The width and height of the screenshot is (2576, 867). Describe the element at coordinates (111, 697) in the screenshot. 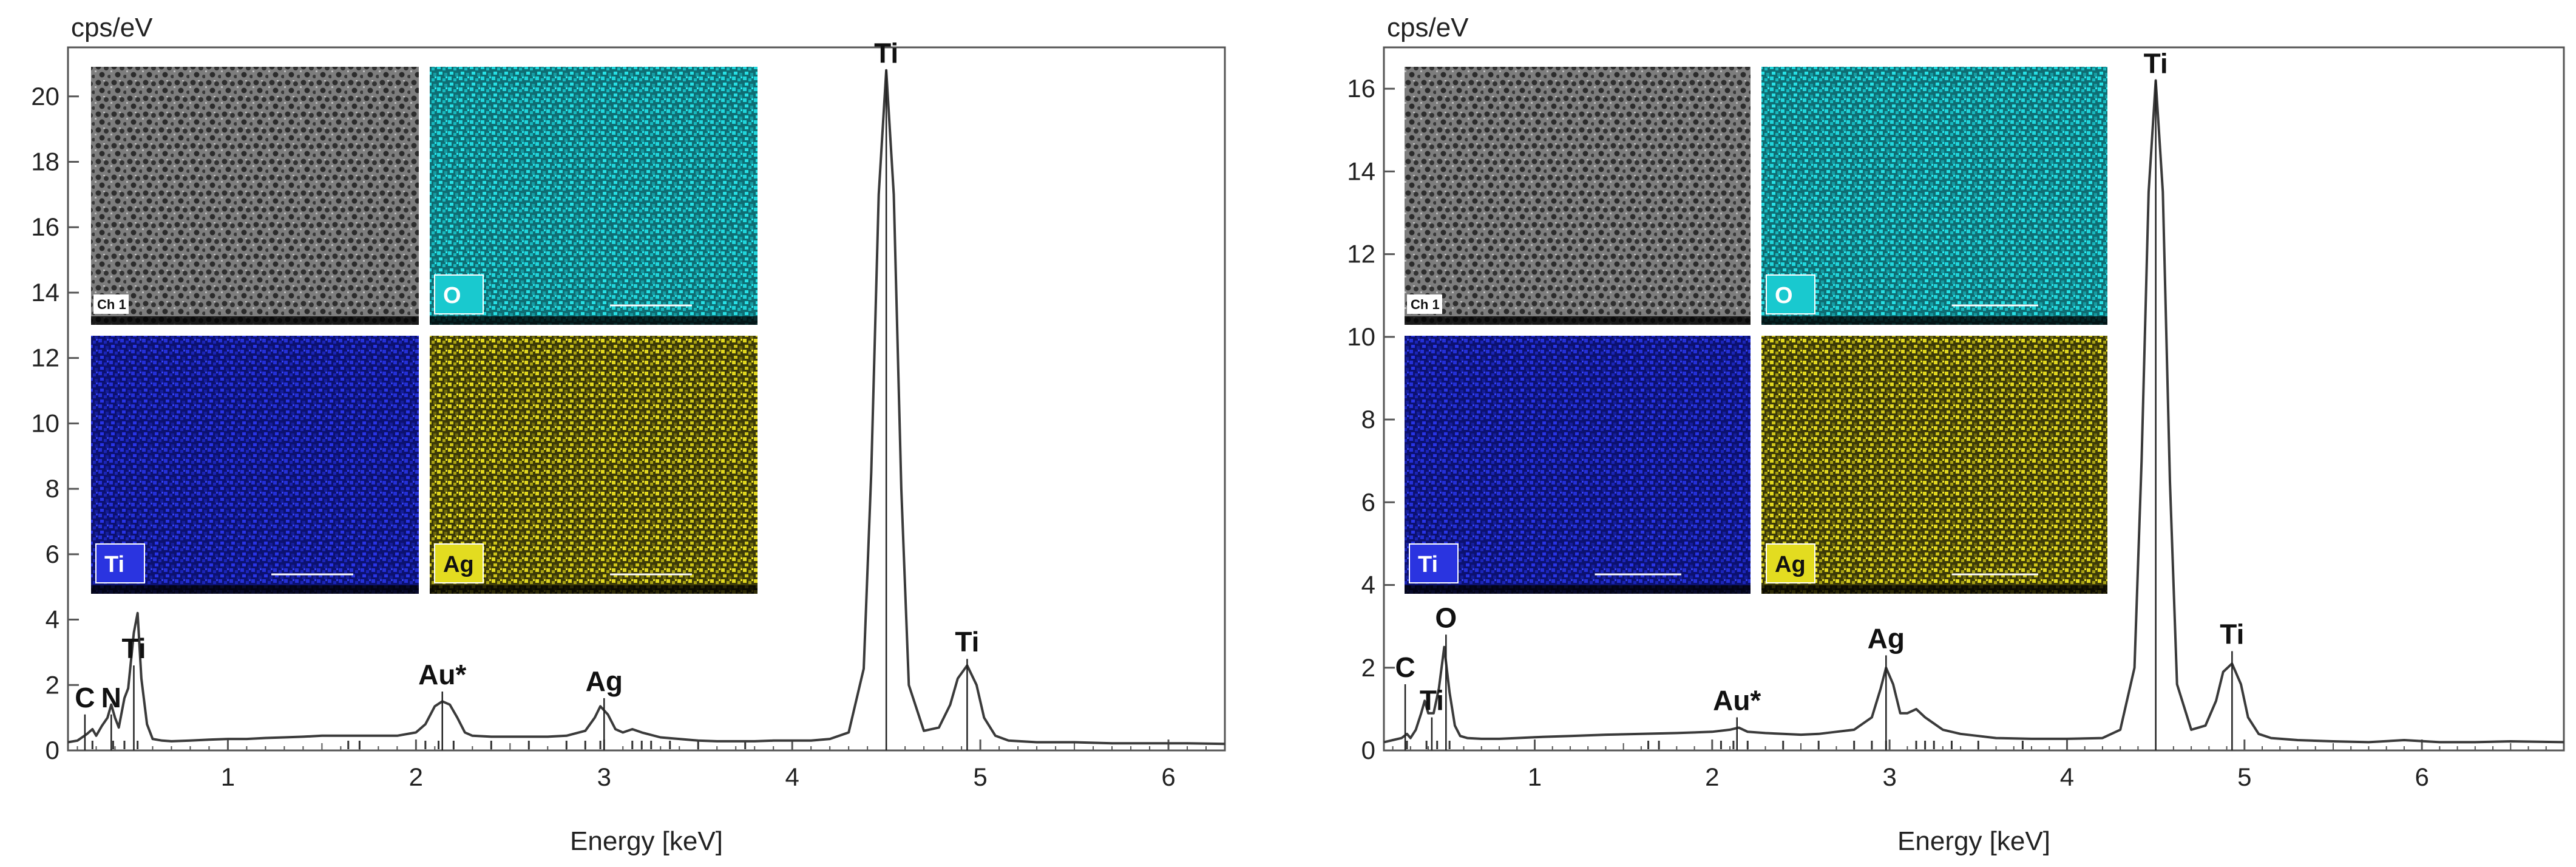

I see `peak-label: N` at that location.